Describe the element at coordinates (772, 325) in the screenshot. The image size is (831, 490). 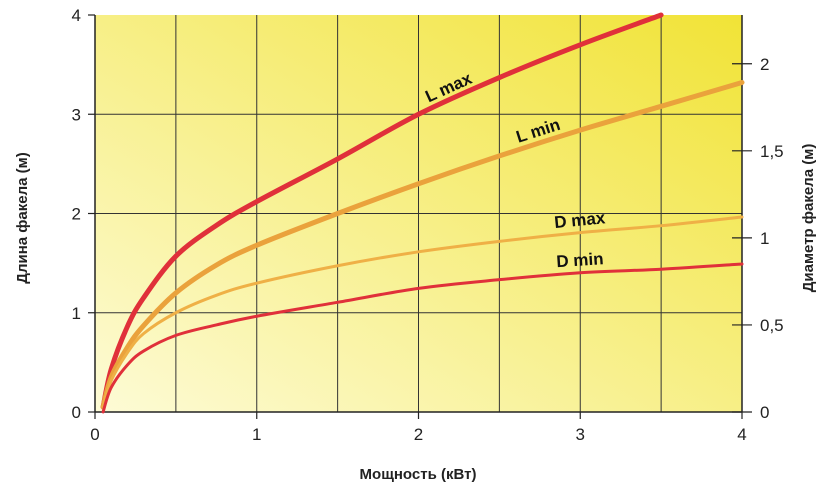
I see `y2-tick-label: 0,5` at that location.